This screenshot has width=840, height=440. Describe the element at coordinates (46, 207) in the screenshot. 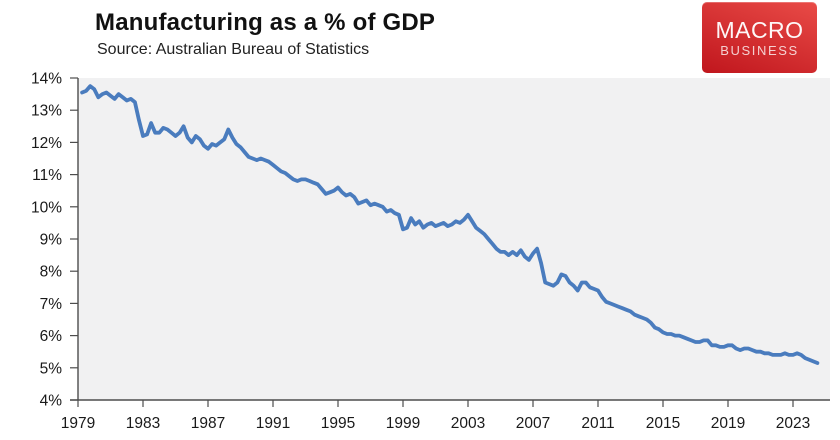

I see `y-tick-label: 10%` at that location.